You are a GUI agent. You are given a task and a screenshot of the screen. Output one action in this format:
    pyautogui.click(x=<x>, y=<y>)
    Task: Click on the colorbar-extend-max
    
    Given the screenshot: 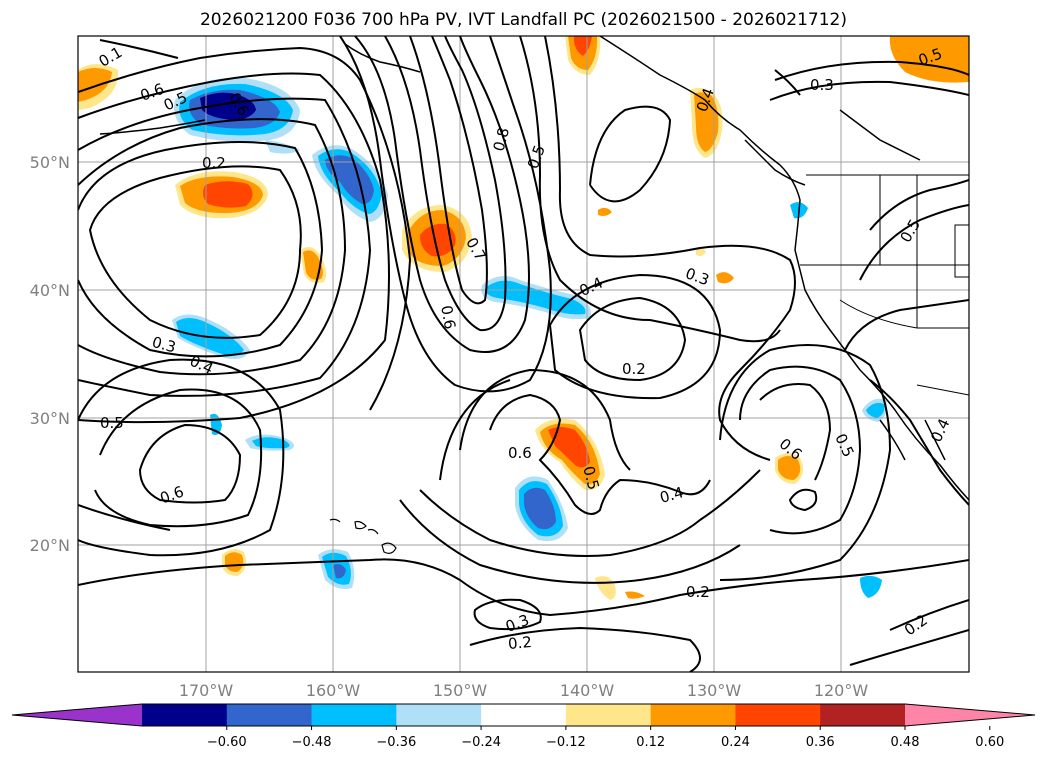 What is the action you would take?
    pyautogui.click(x=970, y=715)
    